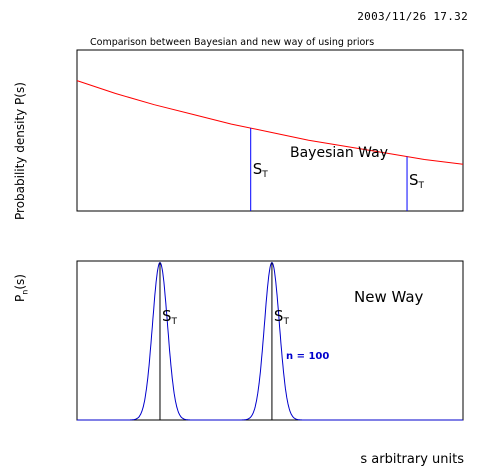  I want to click on series-label-n100: n = 100, so click(307, 356).